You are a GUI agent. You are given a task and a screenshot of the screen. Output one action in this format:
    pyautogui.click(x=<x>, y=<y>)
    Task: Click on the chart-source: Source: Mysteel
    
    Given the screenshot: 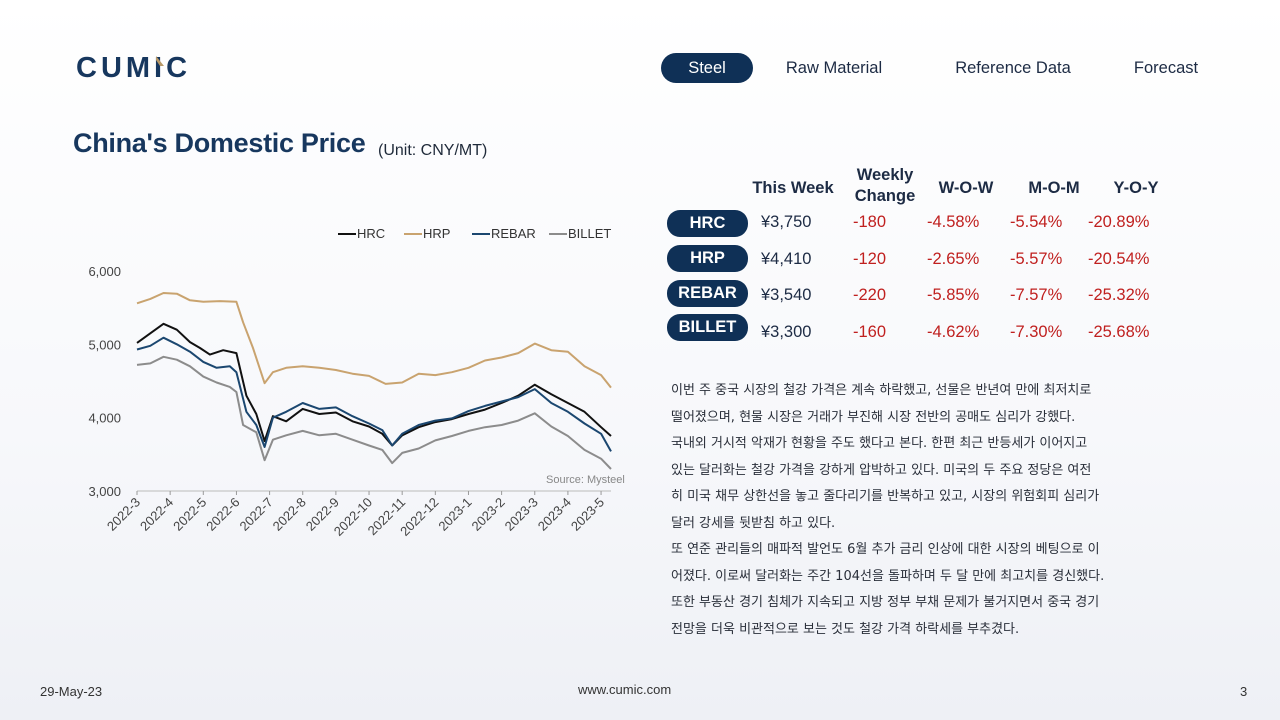 What is the action you would take?
    pyautogui.click(x=585, y=480)
    